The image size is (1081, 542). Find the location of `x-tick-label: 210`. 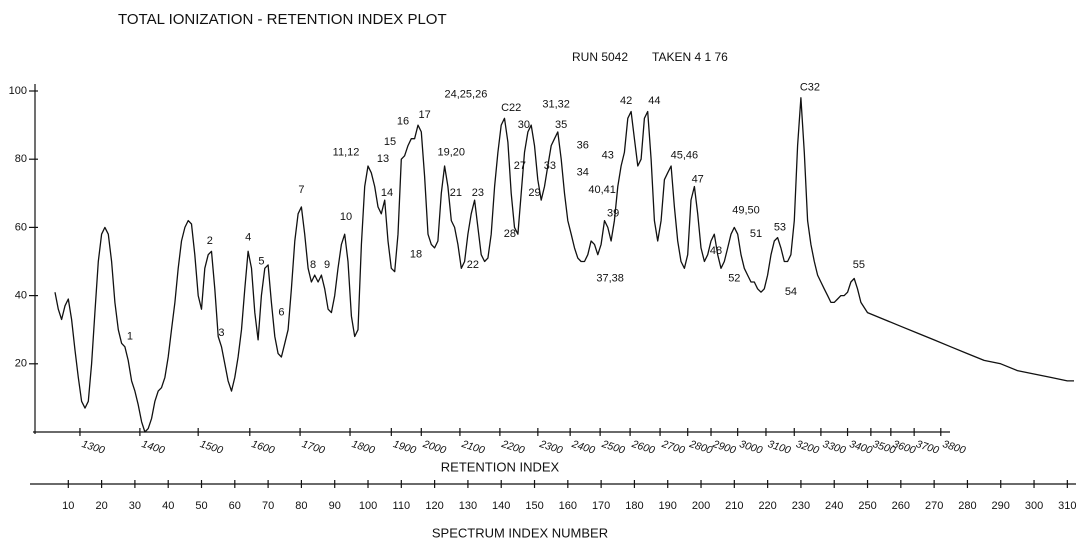

x-tick-label: 210 is located at coordinates (734, 506).